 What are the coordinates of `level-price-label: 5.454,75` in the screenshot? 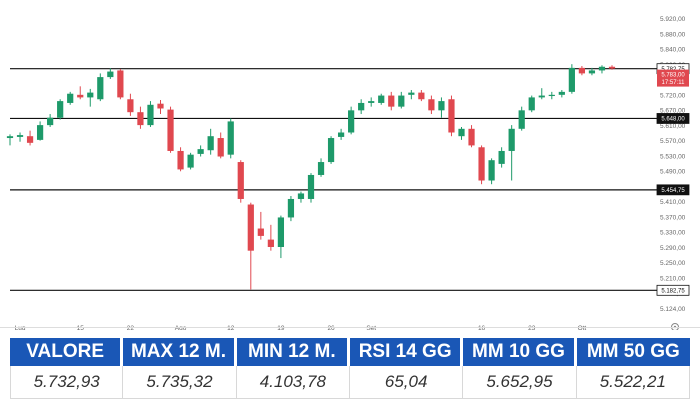 It's located at (673, 190).